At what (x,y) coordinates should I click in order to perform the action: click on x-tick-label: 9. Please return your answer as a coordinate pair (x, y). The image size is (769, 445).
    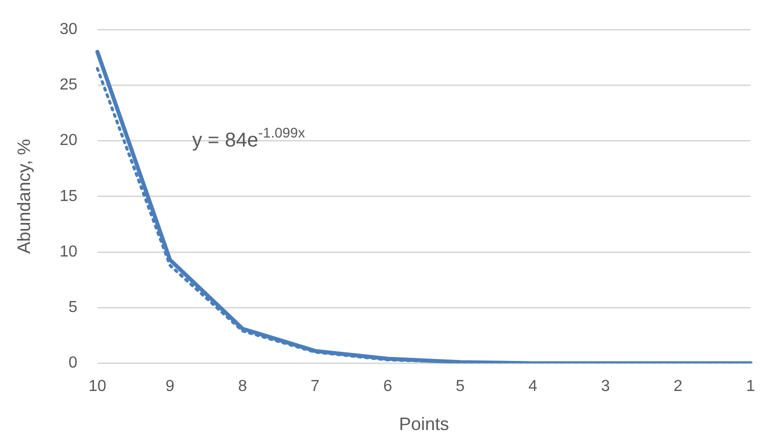
    Looking at the image, I should click on (170, 387).